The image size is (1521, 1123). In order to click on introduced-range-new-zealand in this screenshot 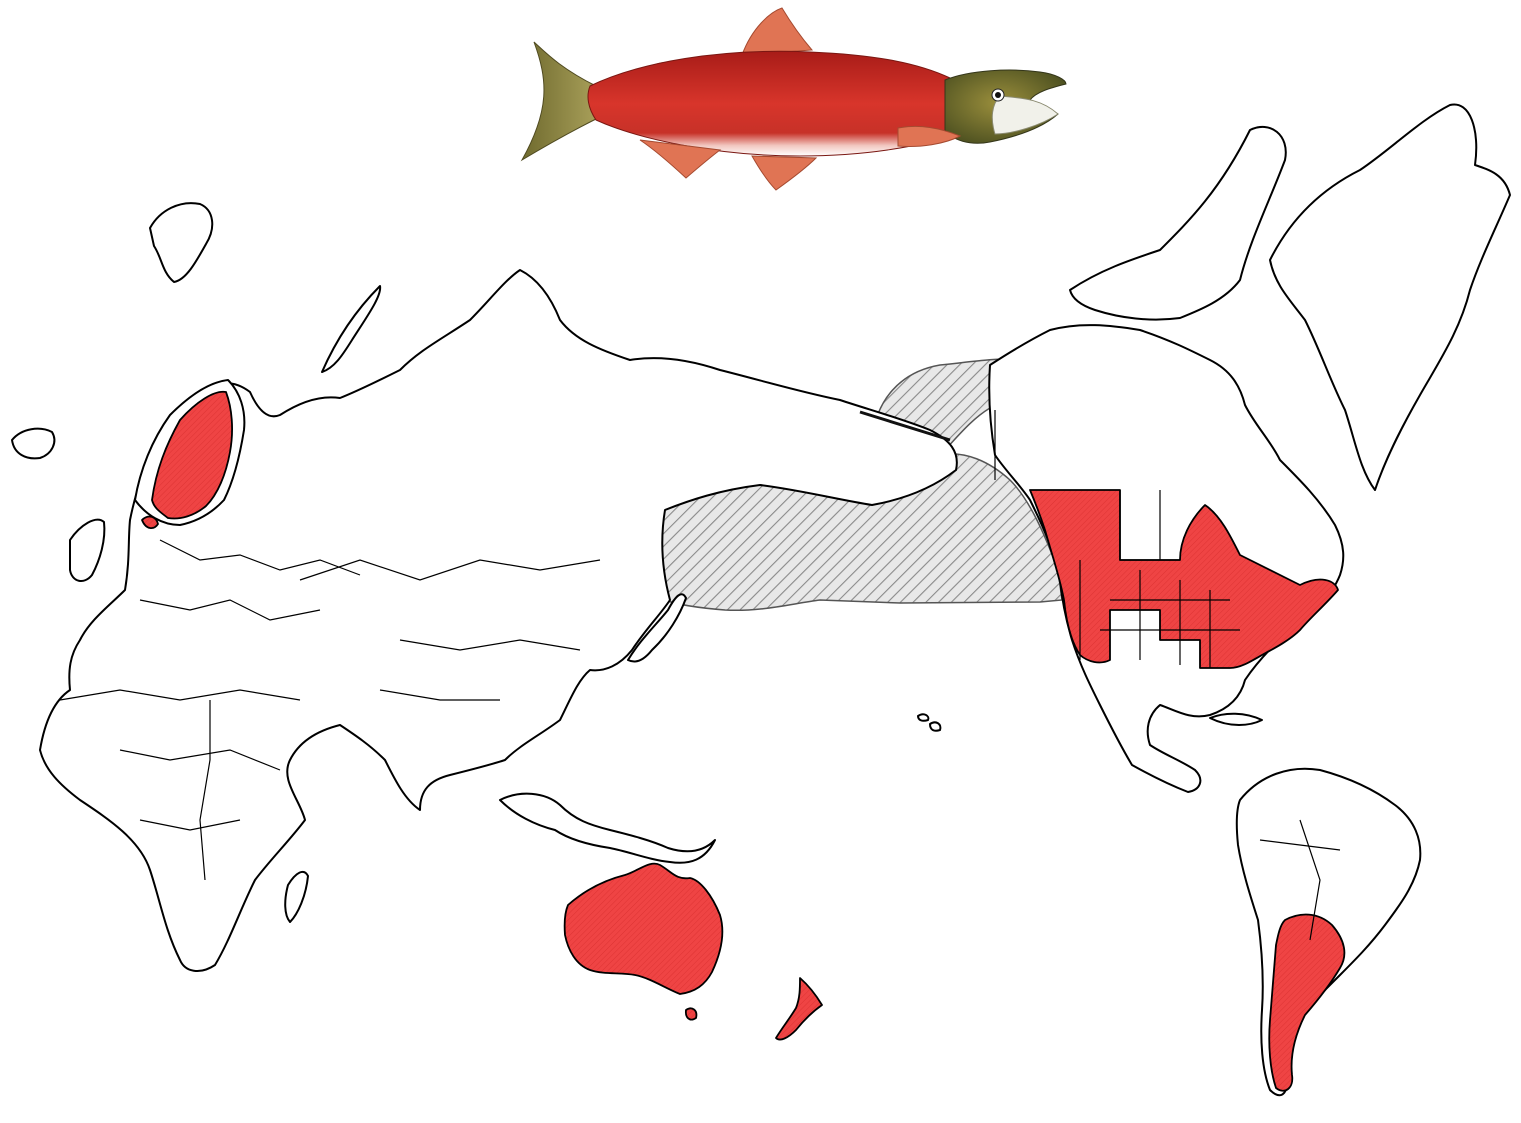, I will do `click(799, 1009)`.